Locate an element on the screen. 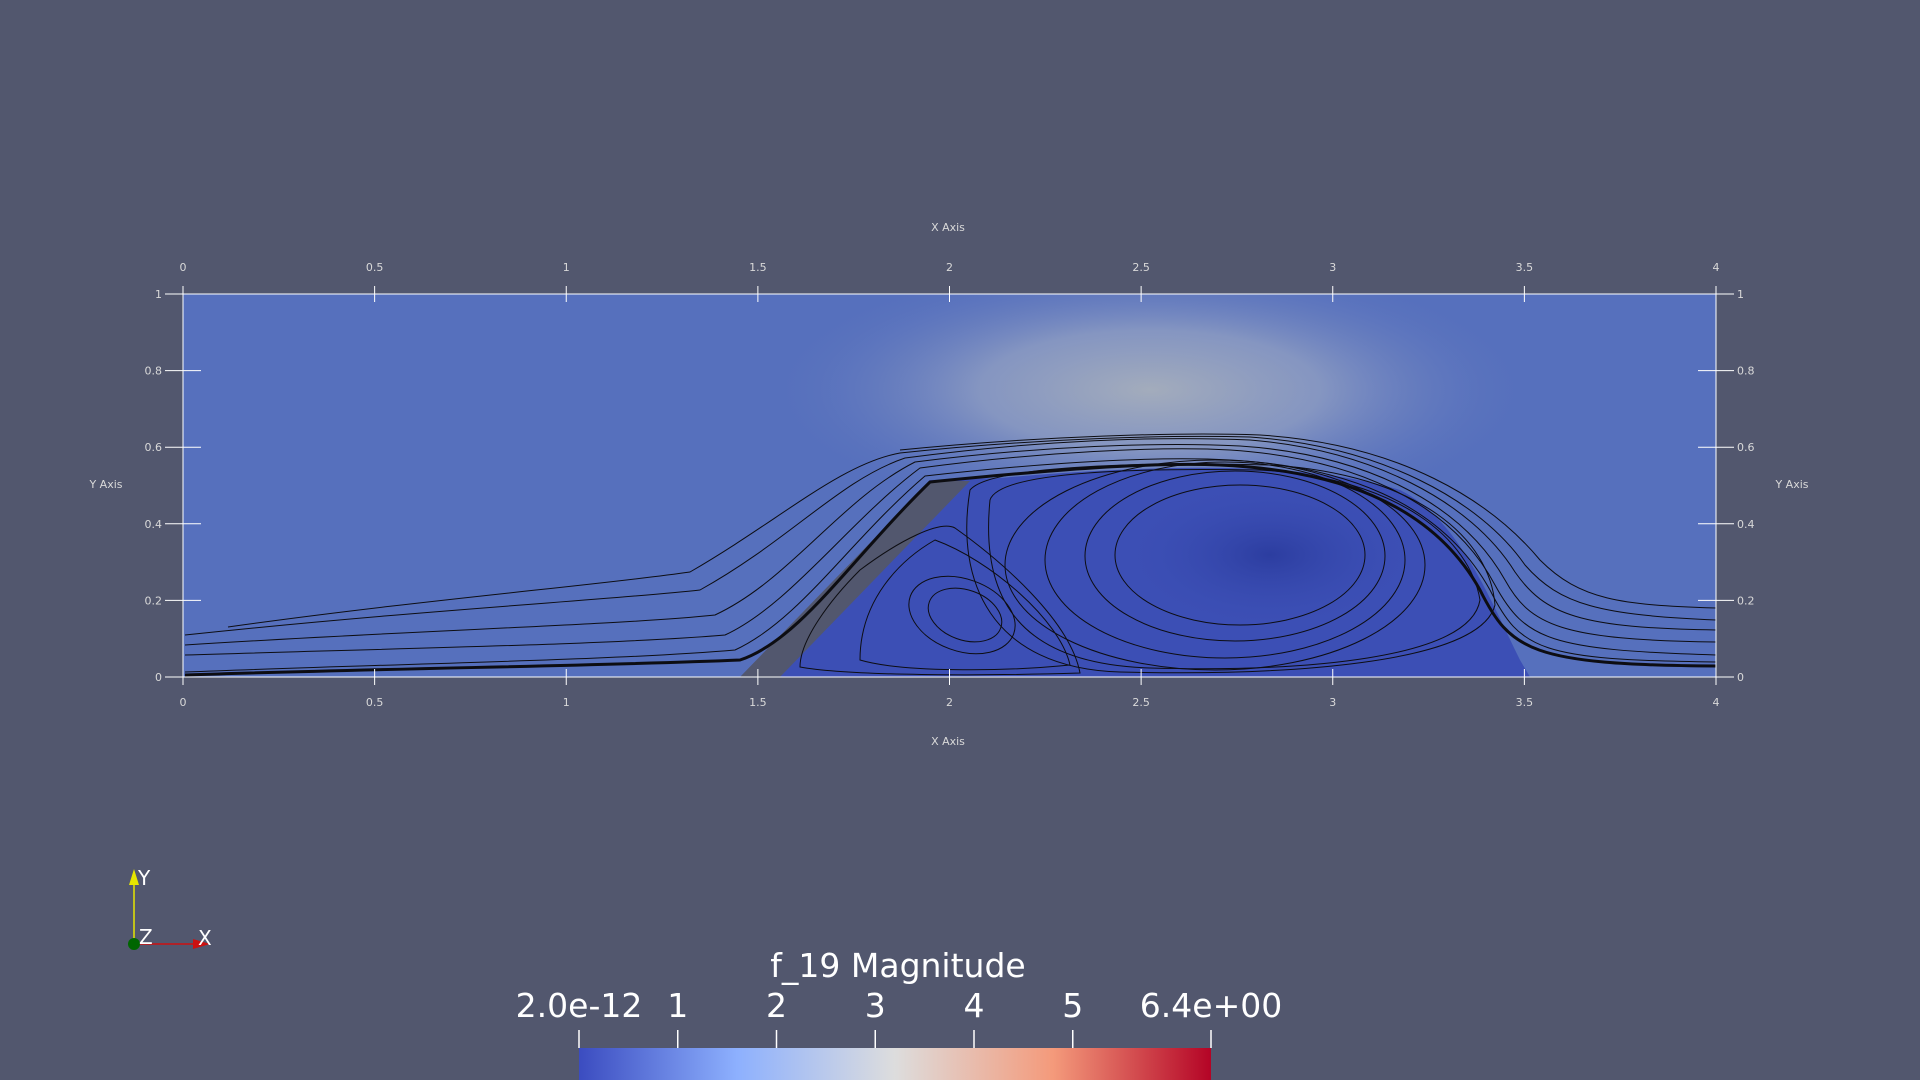 The width and height of the screenshot is (1920, 1080). orientation-y-label: Y is located at coordinates (144, 878).